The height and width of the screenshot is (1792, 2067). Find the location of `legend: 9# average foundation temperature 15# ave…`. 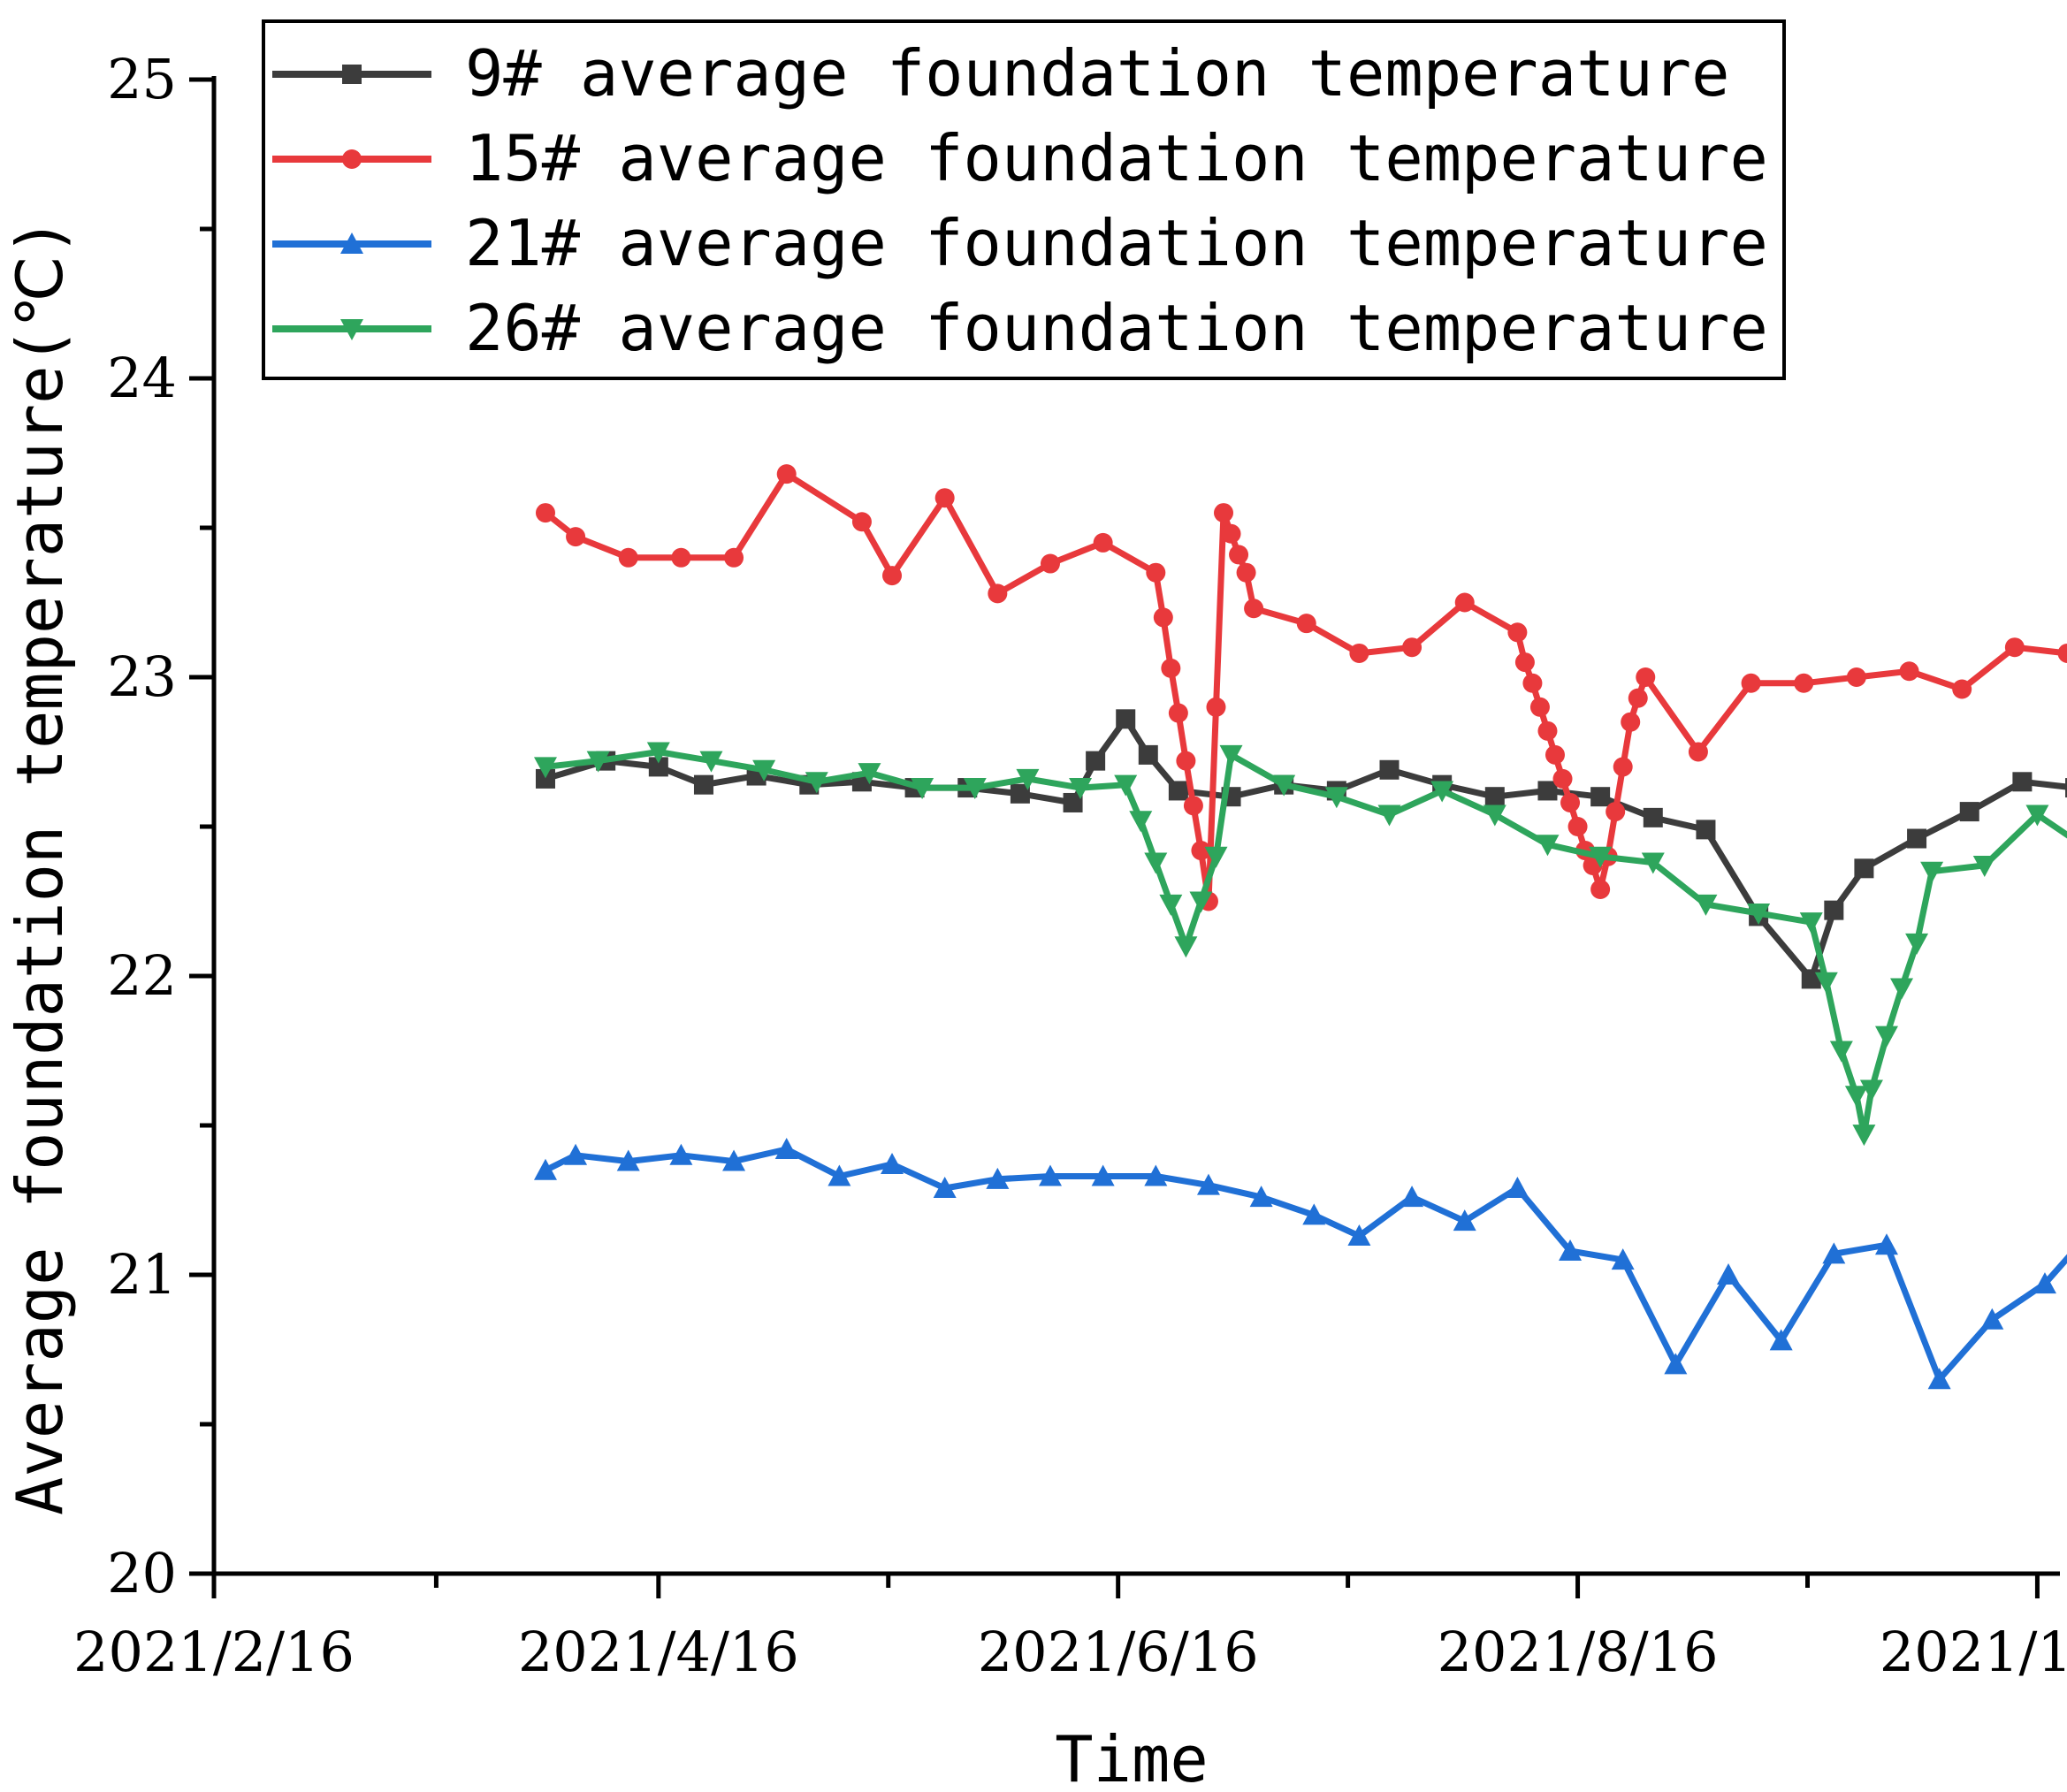

legend: 9# average foundation temperature 15# ave… is located at coordinates (1024, 199).